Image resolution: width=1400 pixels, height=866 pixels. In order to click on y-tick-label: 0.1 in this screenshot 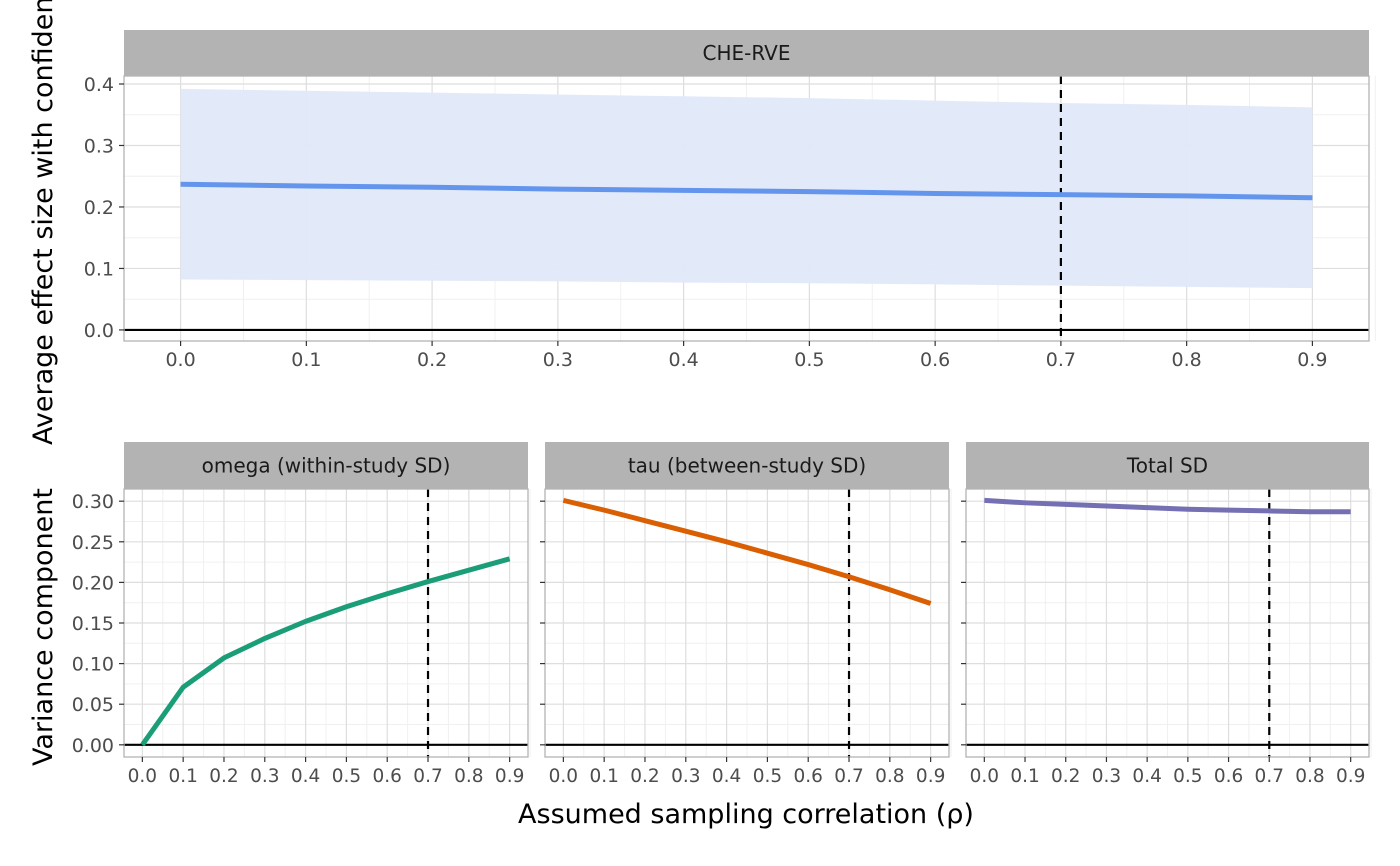, I will do `click(99, 269)`.